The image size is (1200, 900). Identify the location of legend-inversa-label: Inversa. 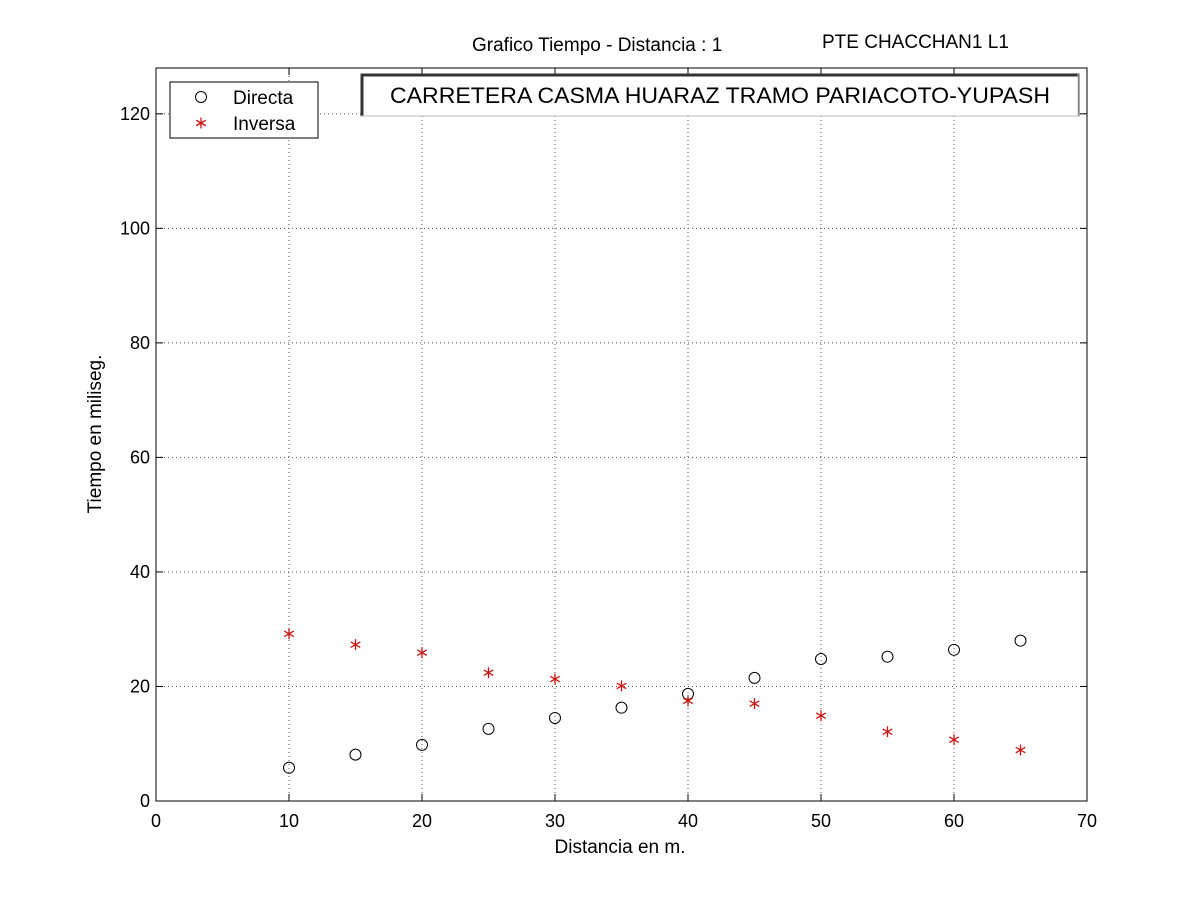
(264, 124).